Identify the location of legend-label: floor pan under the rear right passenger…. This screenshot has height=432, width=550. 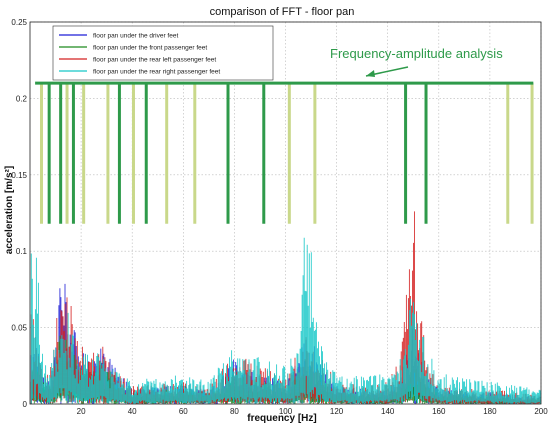
(156, 72).